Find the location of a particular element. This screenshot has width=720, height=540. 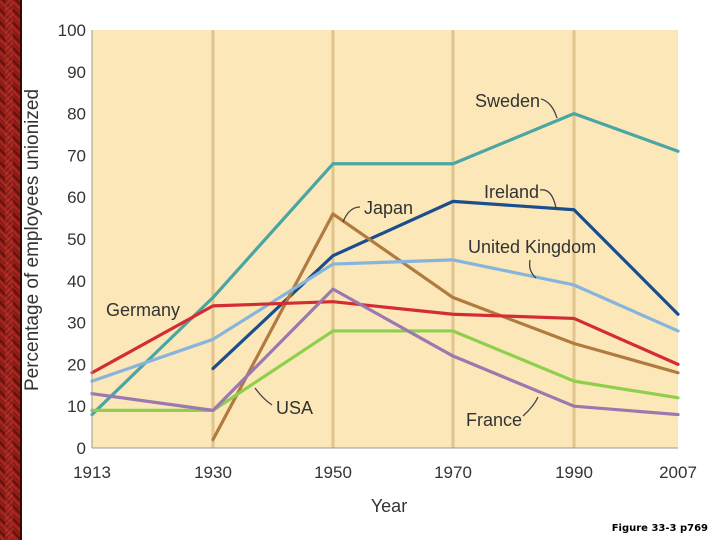

series-line-usa is located at coordinates (385, 370).